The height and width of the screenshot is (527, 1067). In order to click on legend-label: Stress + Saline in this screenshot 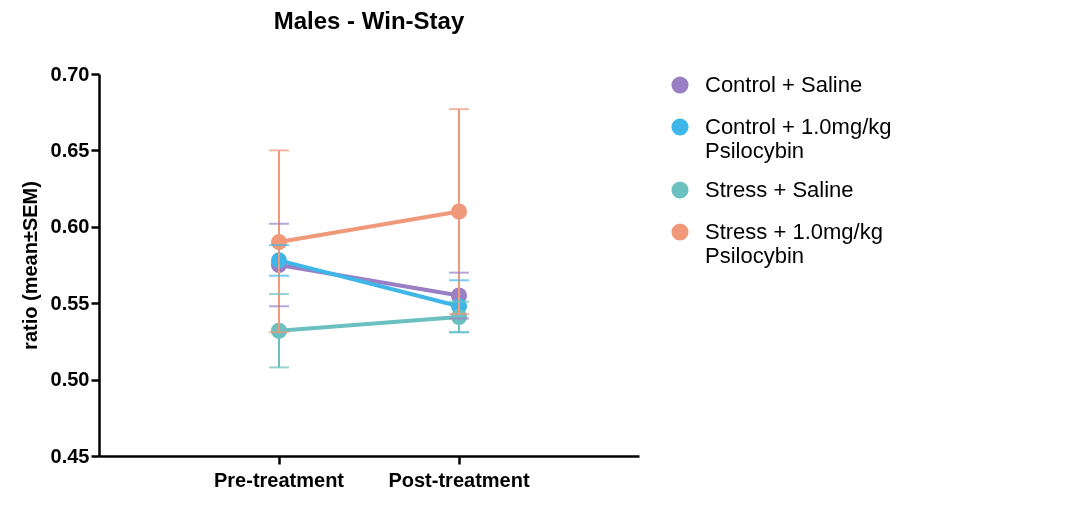, I will do `click(779, 189)`.